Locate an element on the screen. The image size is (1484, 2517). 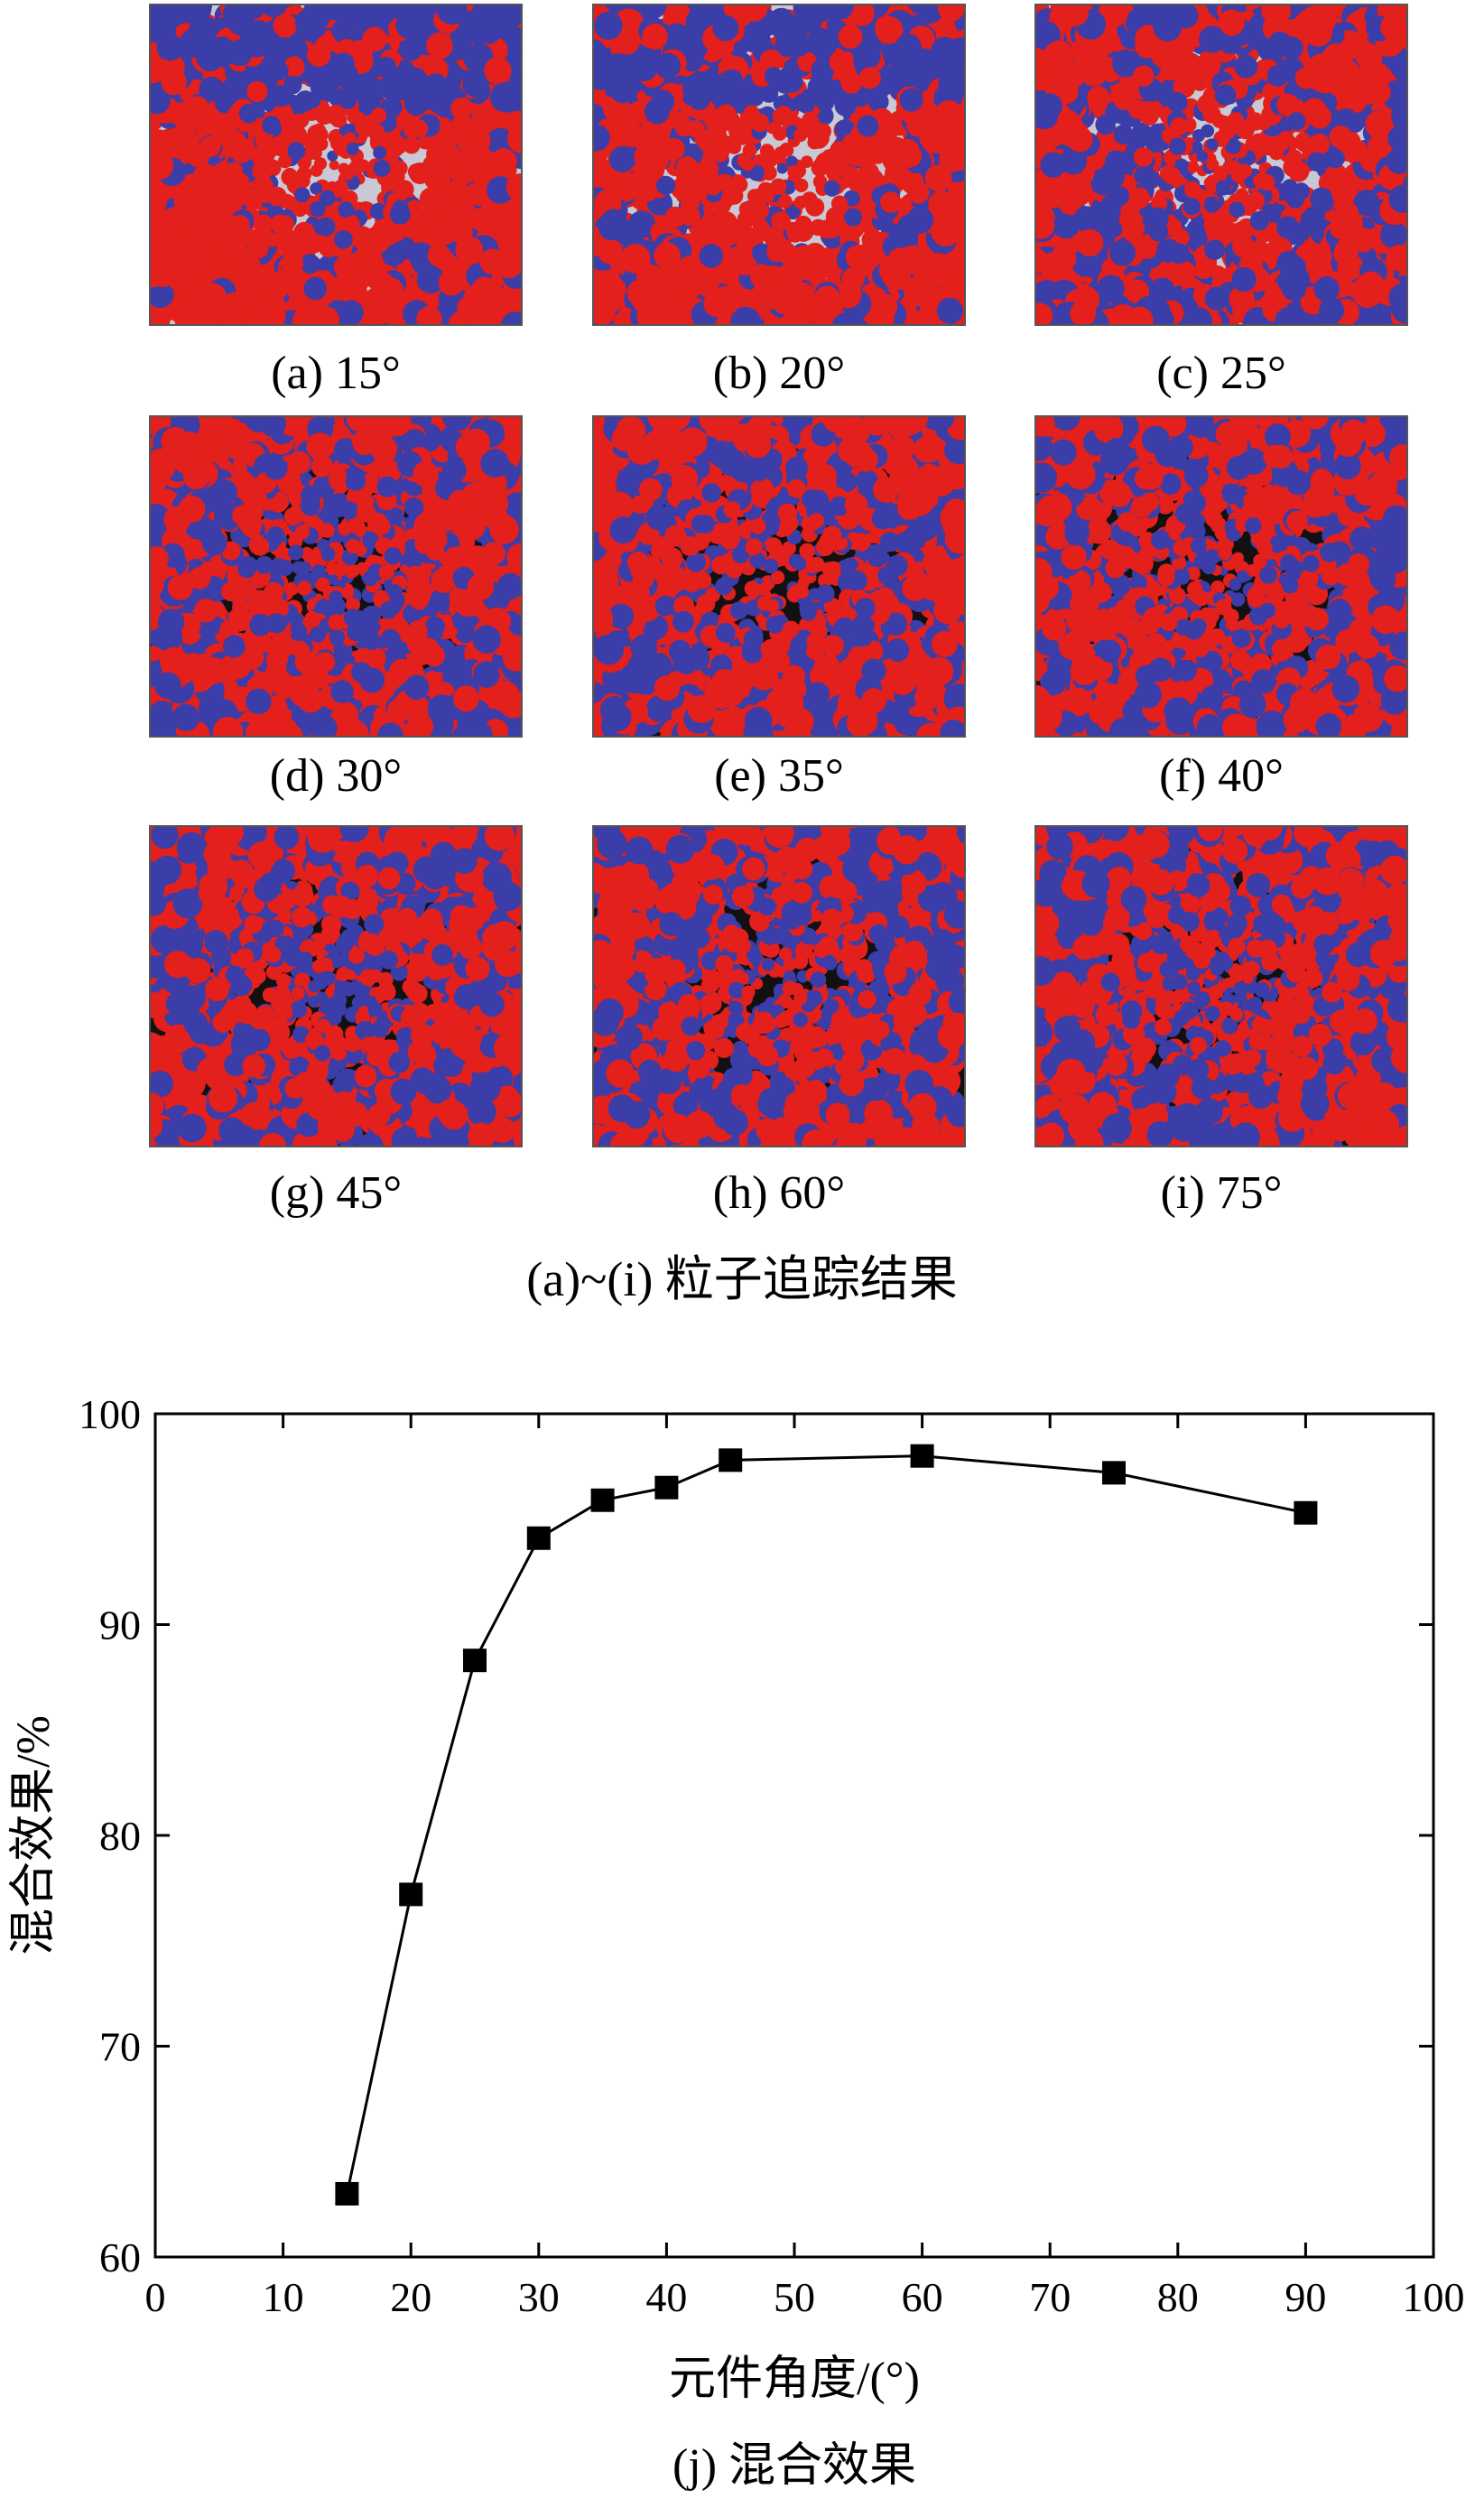
particle-field is located at coordinates (336, 165).